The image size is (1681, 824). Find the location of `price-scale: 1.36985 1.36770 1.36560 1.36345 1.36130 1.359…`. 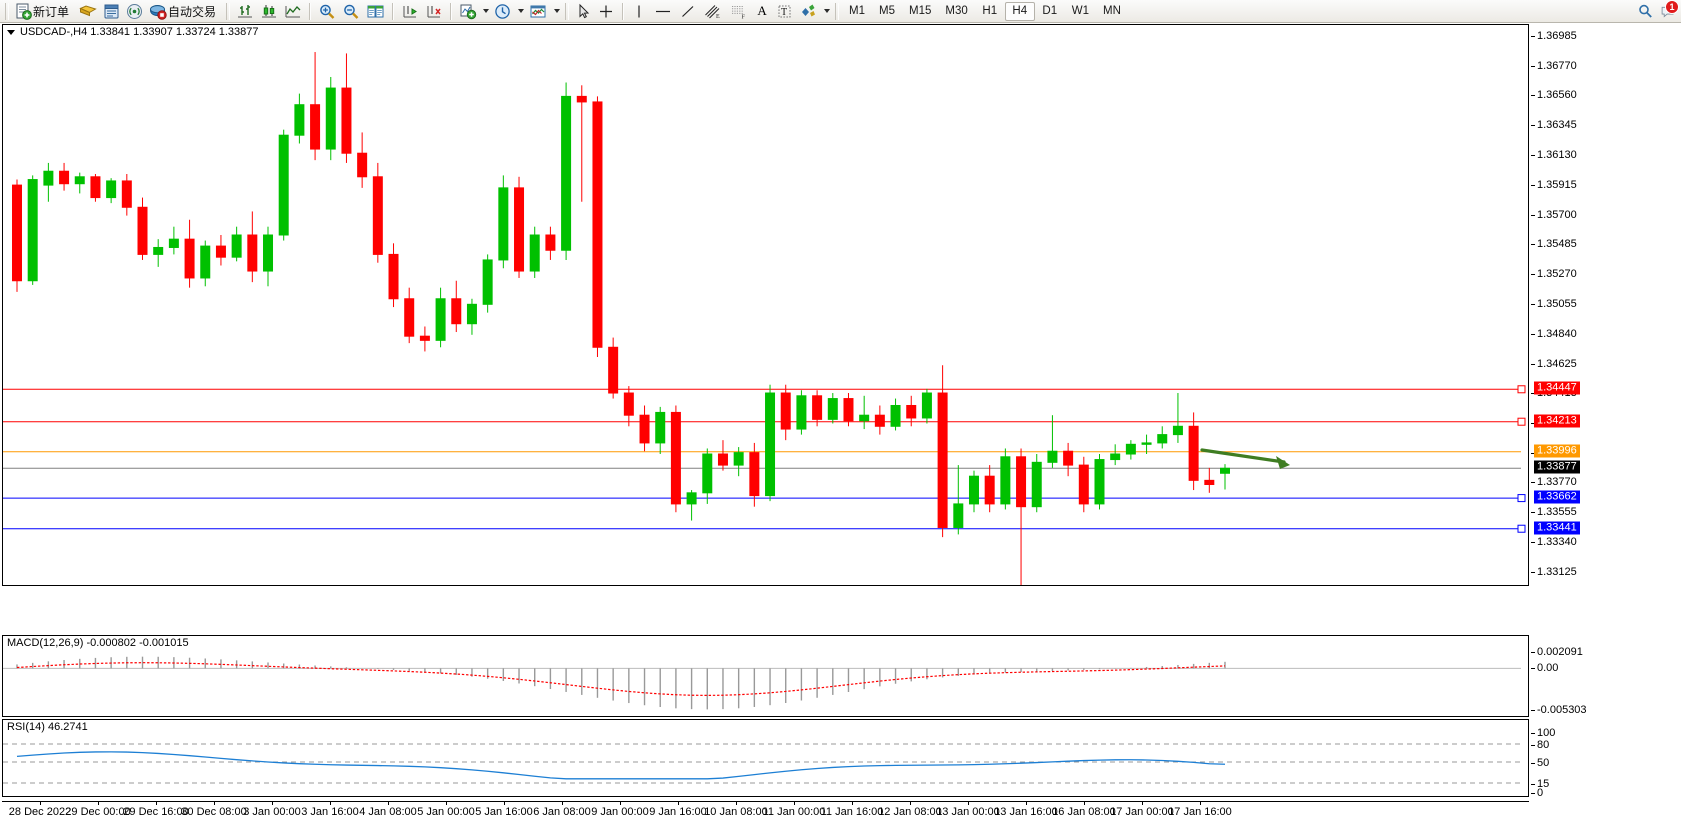

price-scale: 1.36985 1.36770 1.36560 1.36345 1.36130 1.359… is located at coordinates (1605, 411).